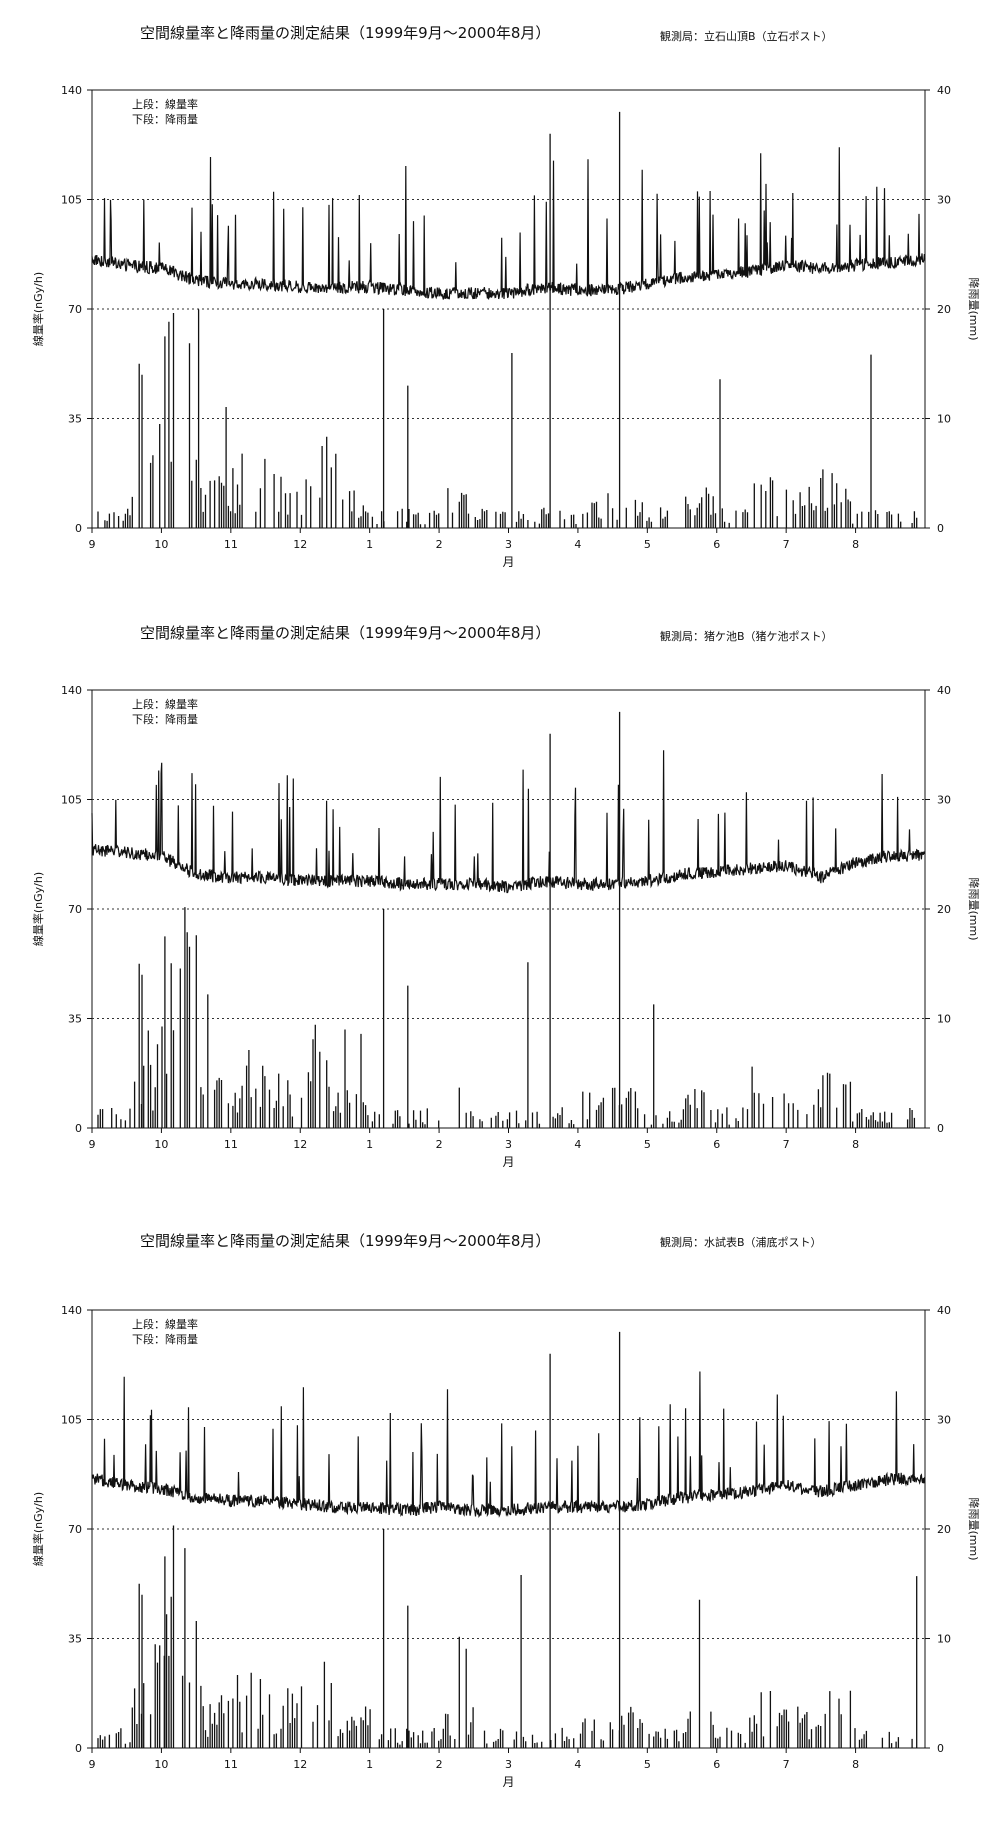  What do you see at coordinates (746, 636) in the screenshot?
I see `station-label: 観測局：猪ケ池B（猪ケ池ポスト）` at bounding box center [746, 636].